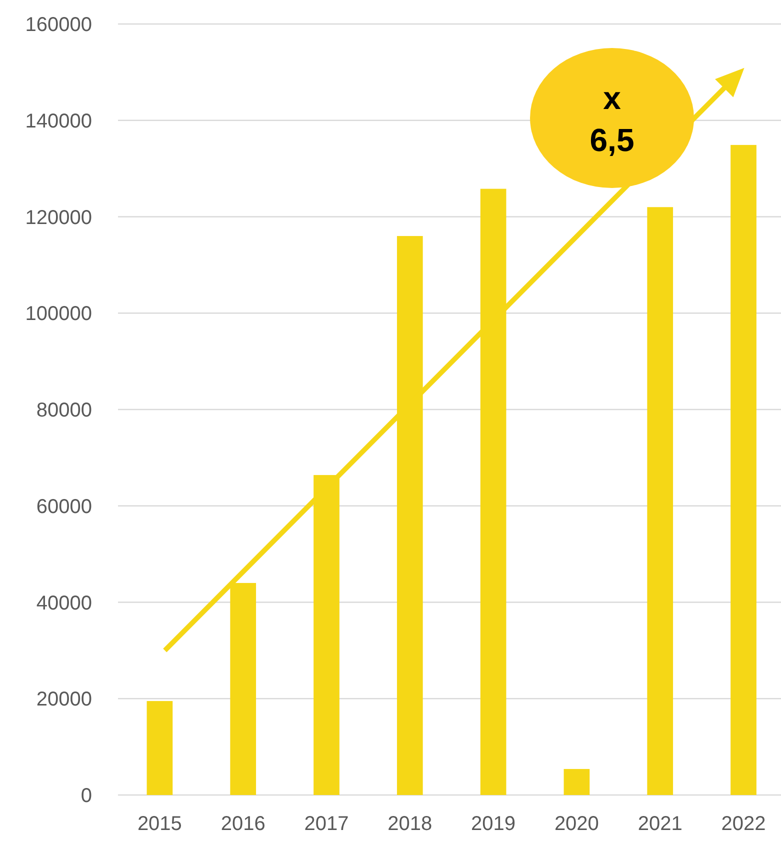 The height and width of the screenshot is (841, 781). Describe the element at coordinates (86, 796) in the screenshot. I see `y-tick-label: 0` at that location.